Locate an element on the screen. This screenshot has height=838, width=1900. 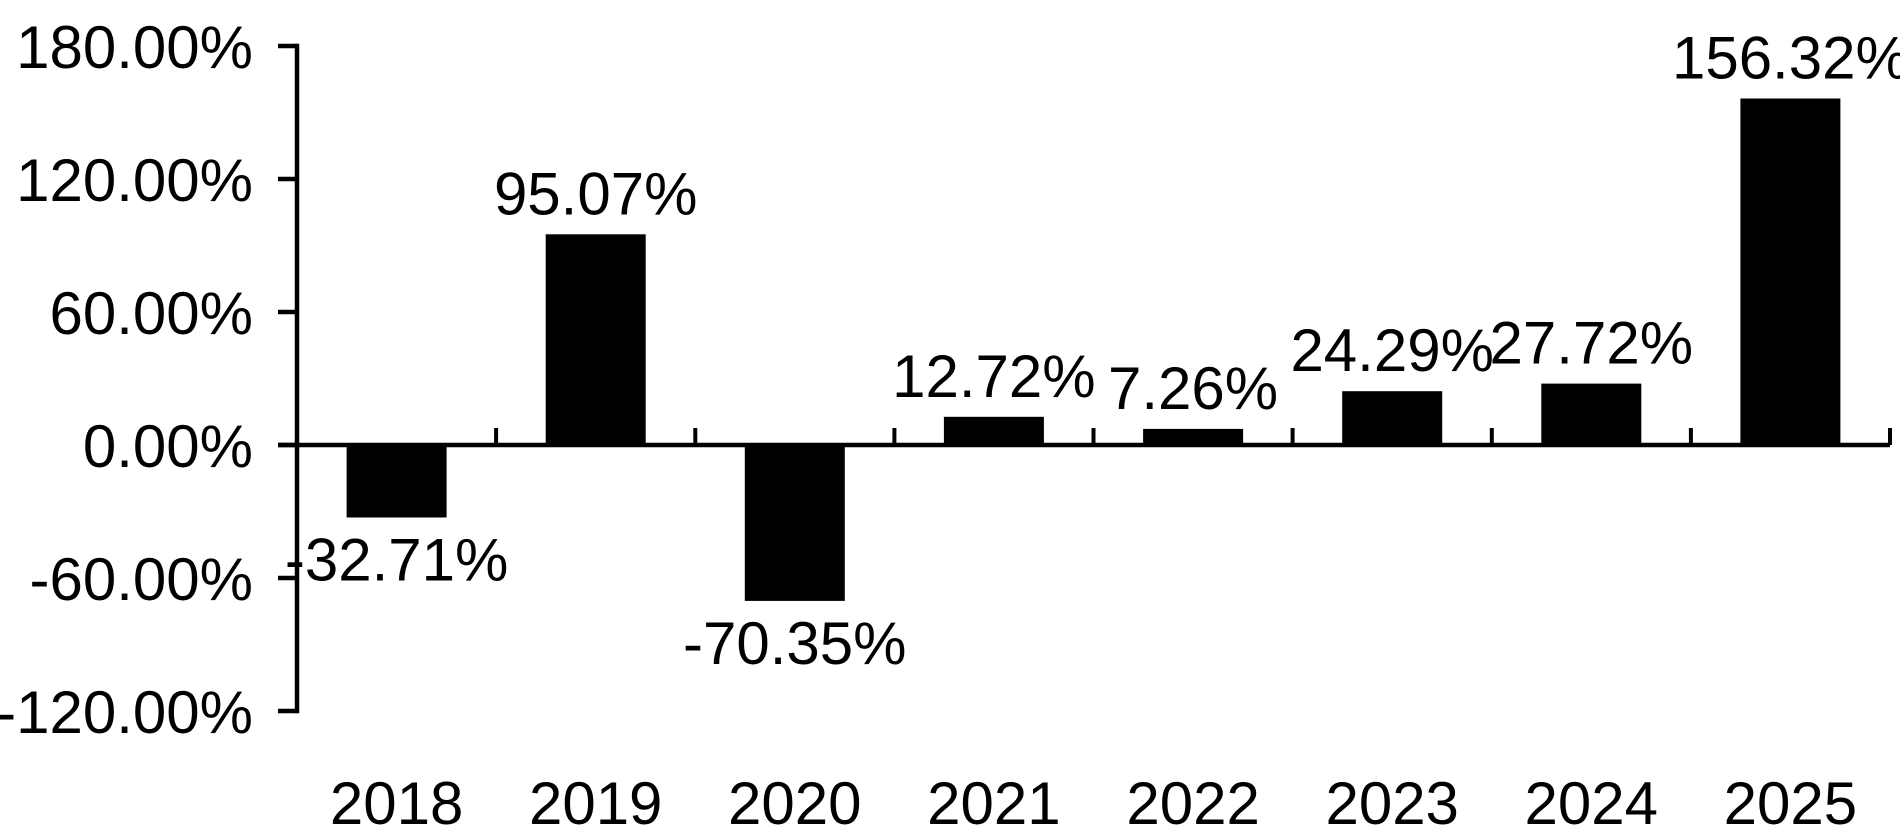
value-label-2019: 95.07% is located at coordinates (596, 193).